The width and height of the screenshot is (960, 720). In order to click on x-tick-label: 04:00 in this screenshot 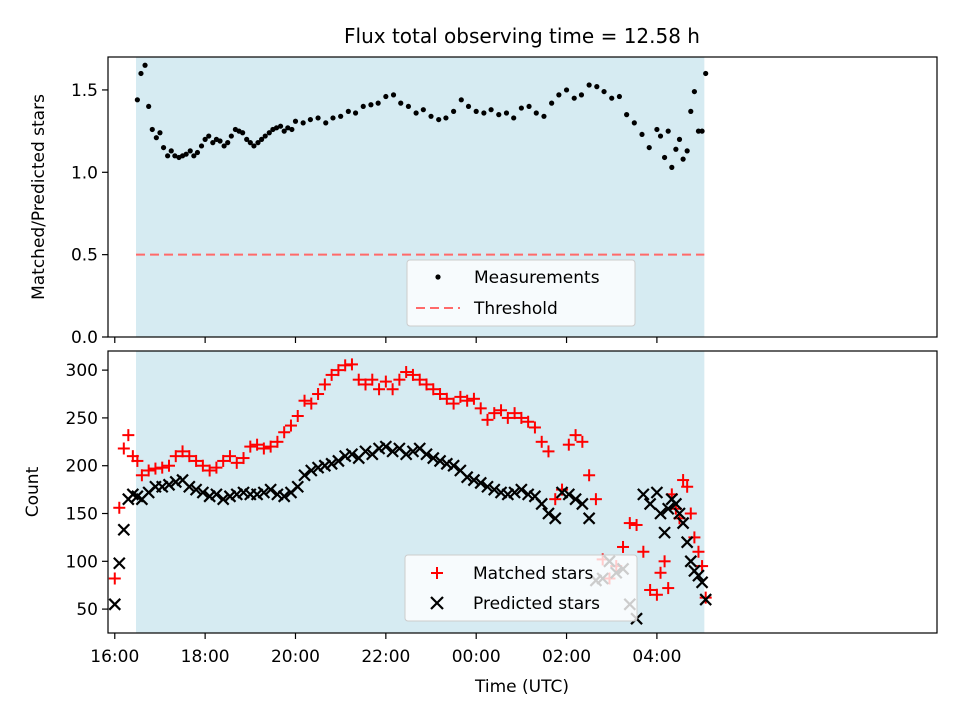, I will do `click(656, 657)`.